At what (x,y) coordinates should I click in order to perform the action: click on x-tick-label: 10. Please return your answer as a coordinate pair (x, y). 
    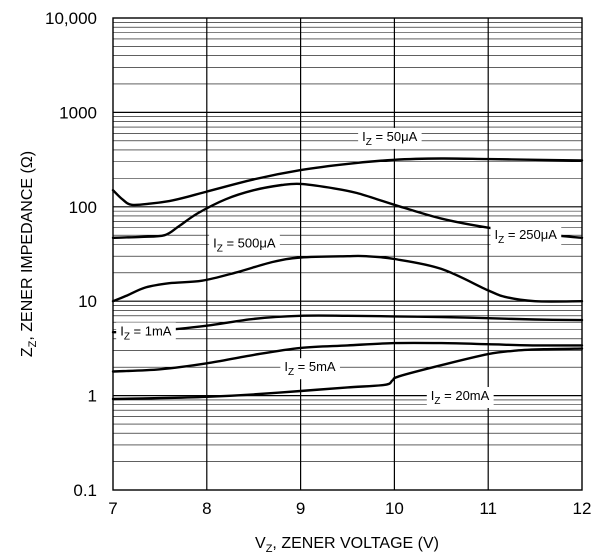
    Looking at the image, I should click on (394, 508).